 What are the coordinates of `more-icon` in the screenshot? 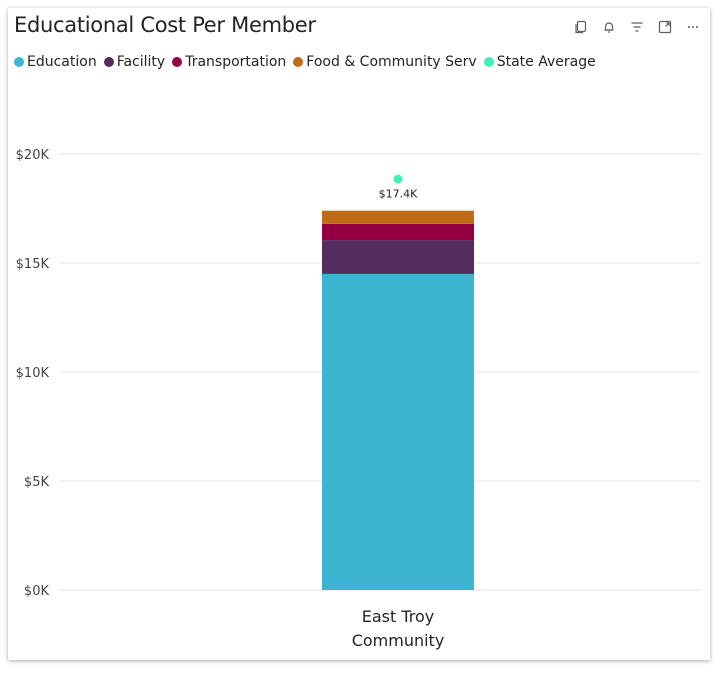 It's located at (693, 27).